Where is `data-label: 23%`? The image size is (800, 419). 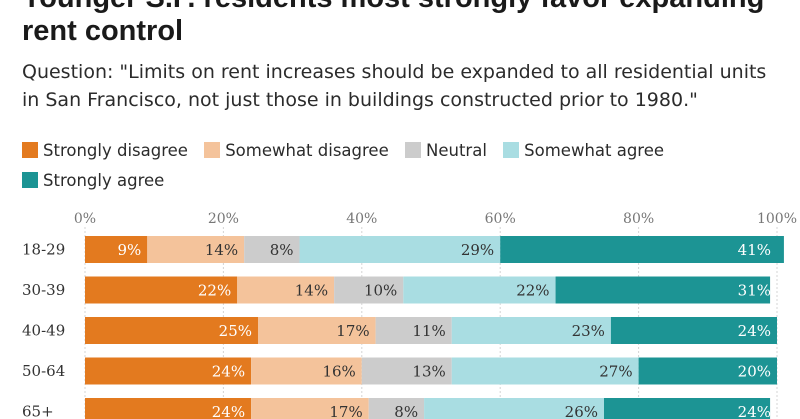
data-label: 23% is located at coordinates (588, 331).